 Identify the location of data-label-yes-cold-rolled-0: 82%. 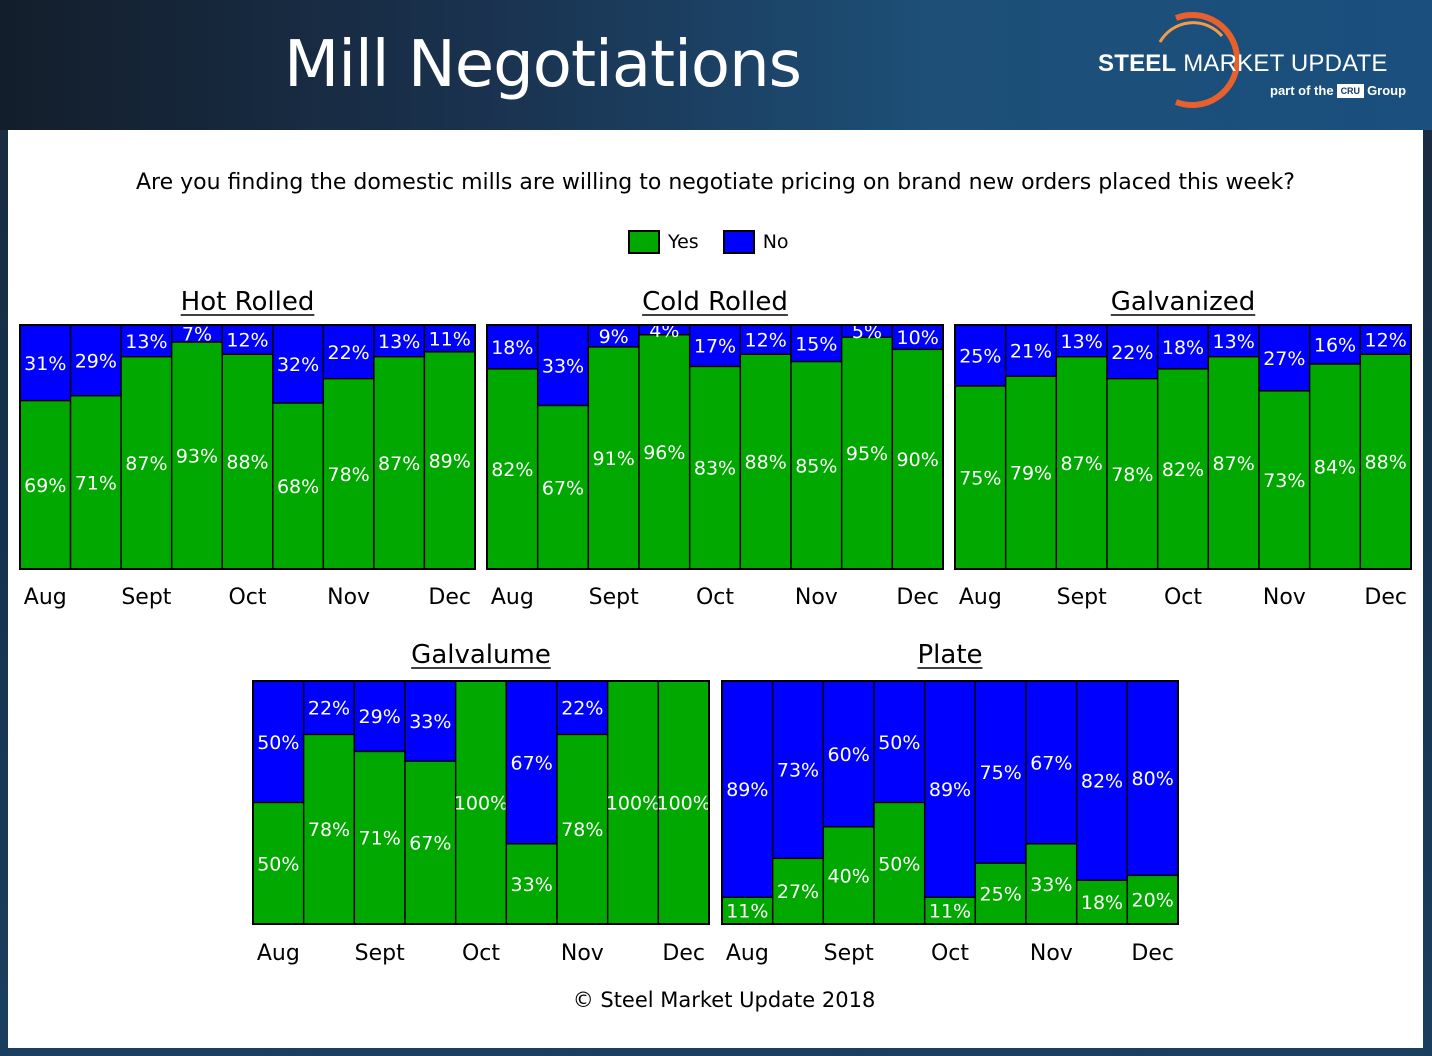
(512, 470).